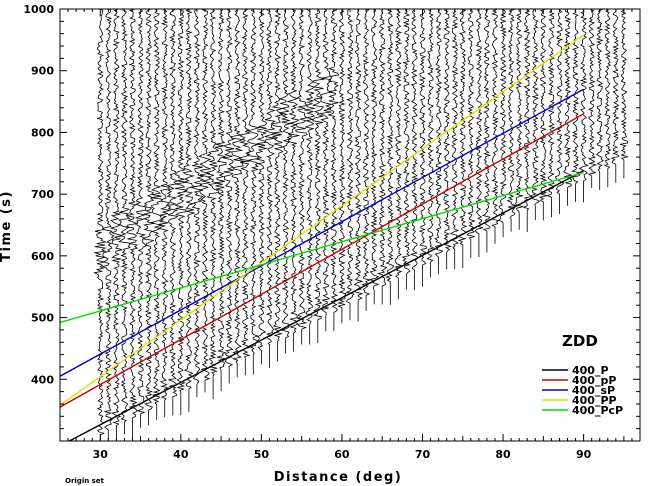 Image resolution: width=651 pixels, height=486 pixels. What do you see at coordinates (580, 341) in the screenshot?
I see `station-label: ZDD` at bounding box center [580, 341].